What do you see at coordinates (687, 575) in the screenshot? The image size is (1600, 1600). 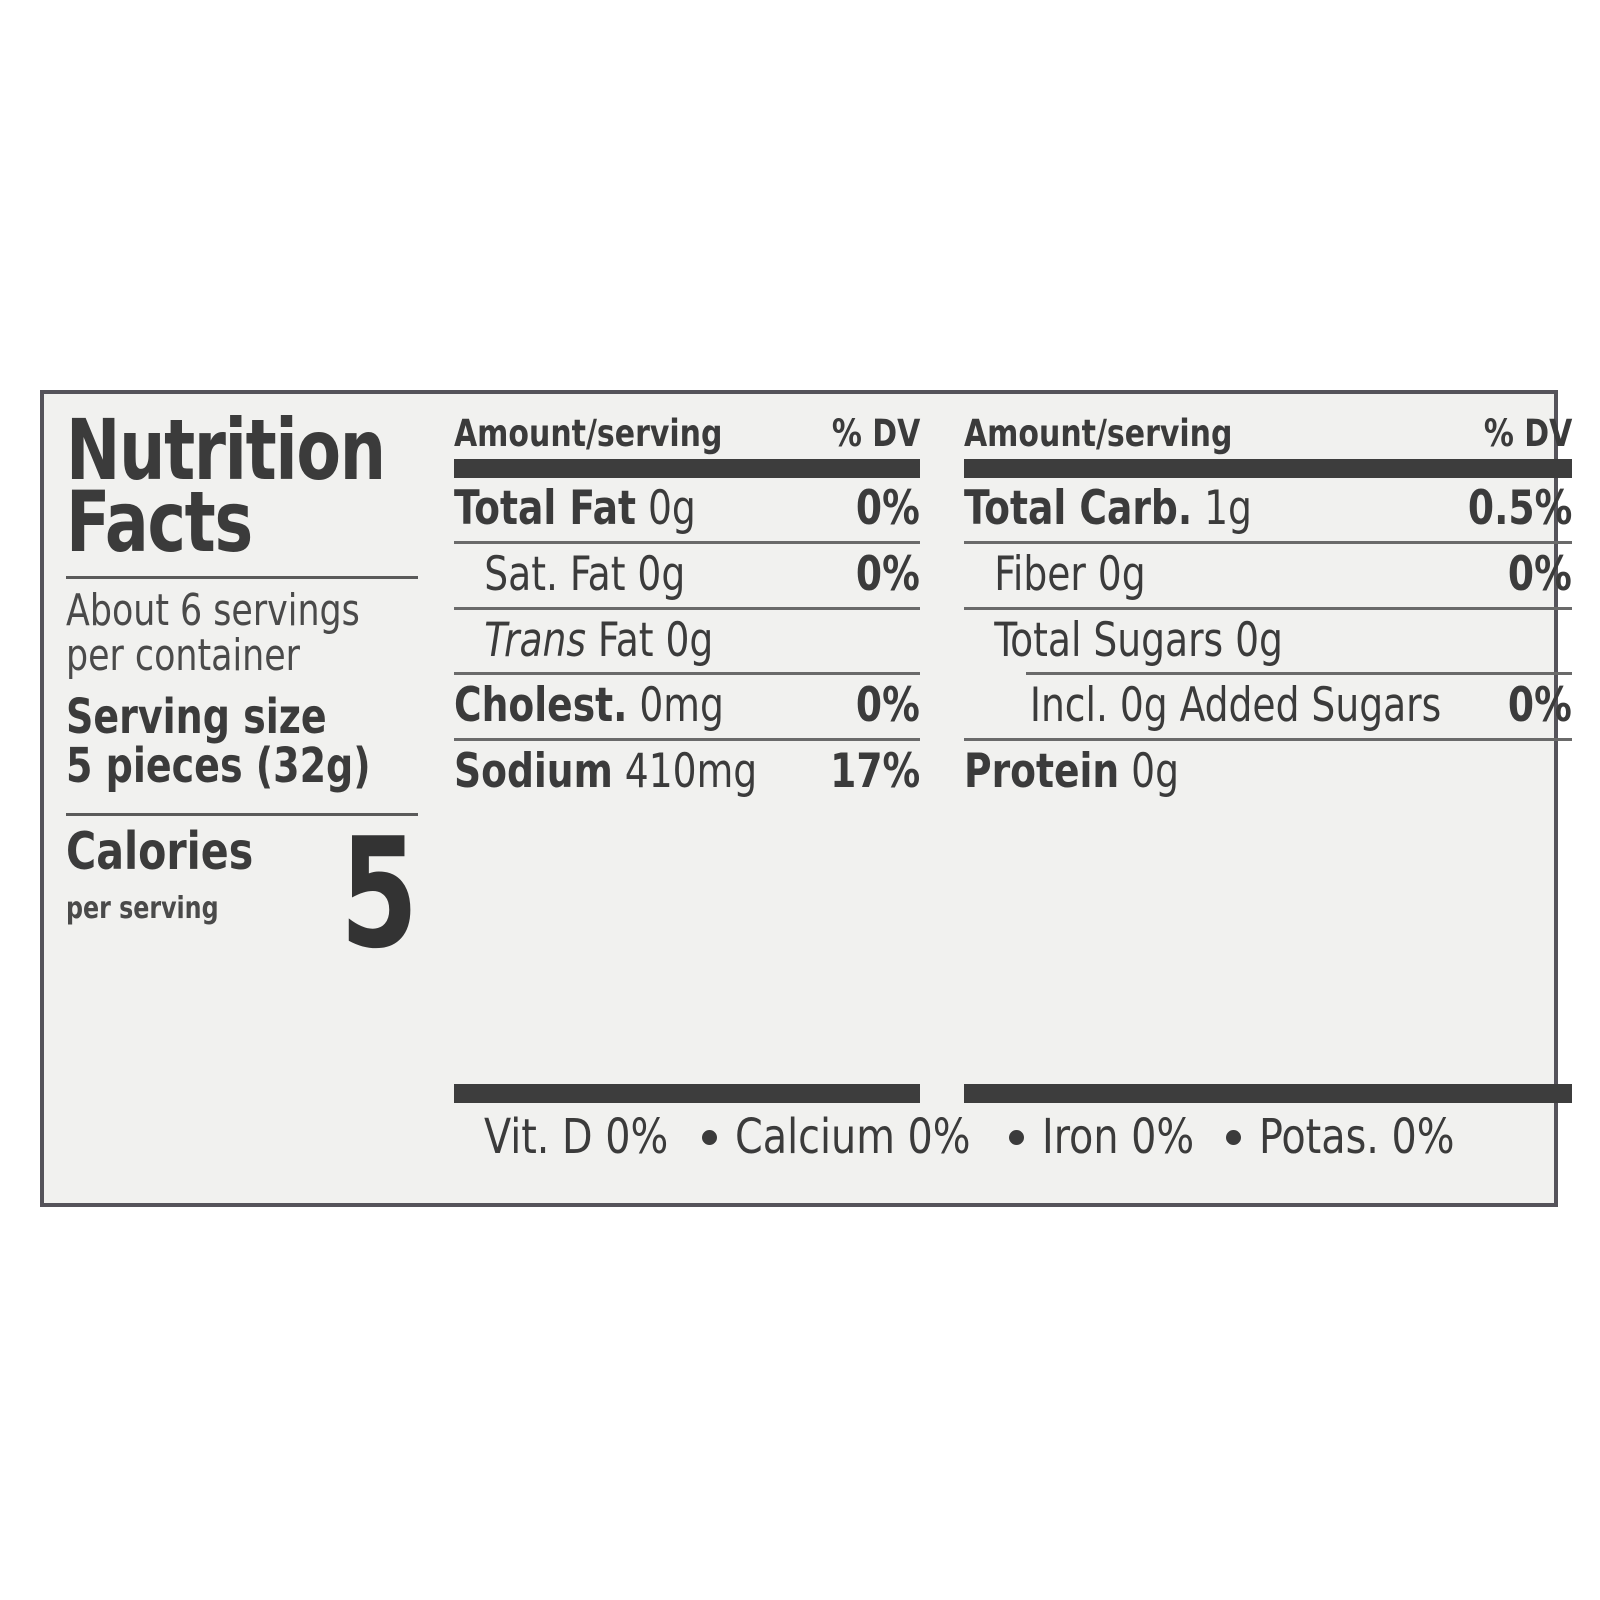 I see `row-saturated-fat: Sat. Fat 0g 0%` at bounding box center [687, 575].